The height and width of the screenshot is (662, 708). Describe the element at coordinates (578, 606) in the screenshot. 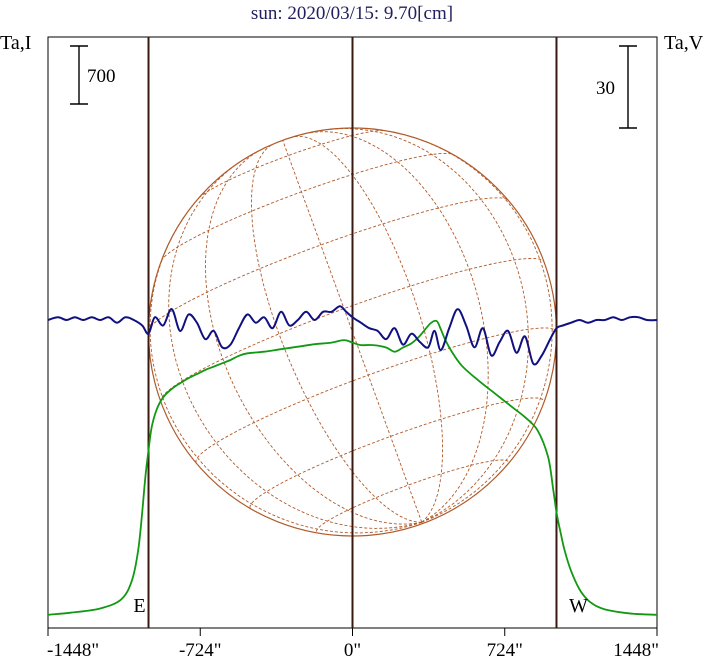

I see `limb-label-w: W` at that location.